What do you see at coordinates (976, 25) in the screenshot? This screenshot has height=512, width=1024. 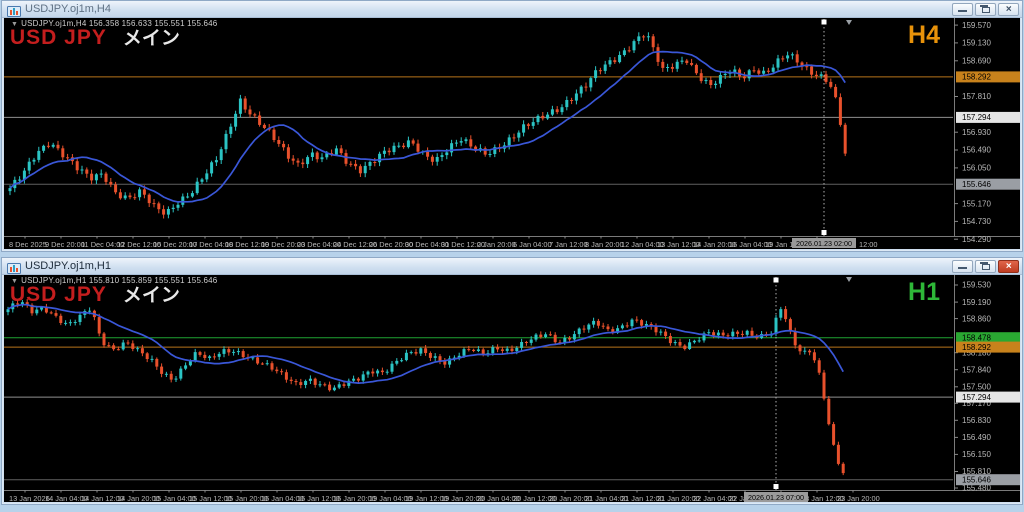 I see `price-axis-label: 159.570` at bounding box center [976, 25].